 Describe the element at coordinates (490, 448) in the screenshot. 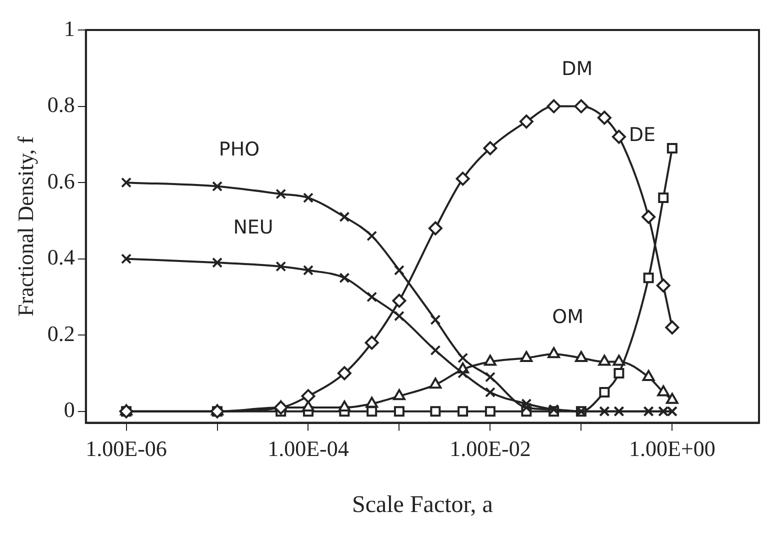

I see `x-tick-label: 1.00E-02` at that location.